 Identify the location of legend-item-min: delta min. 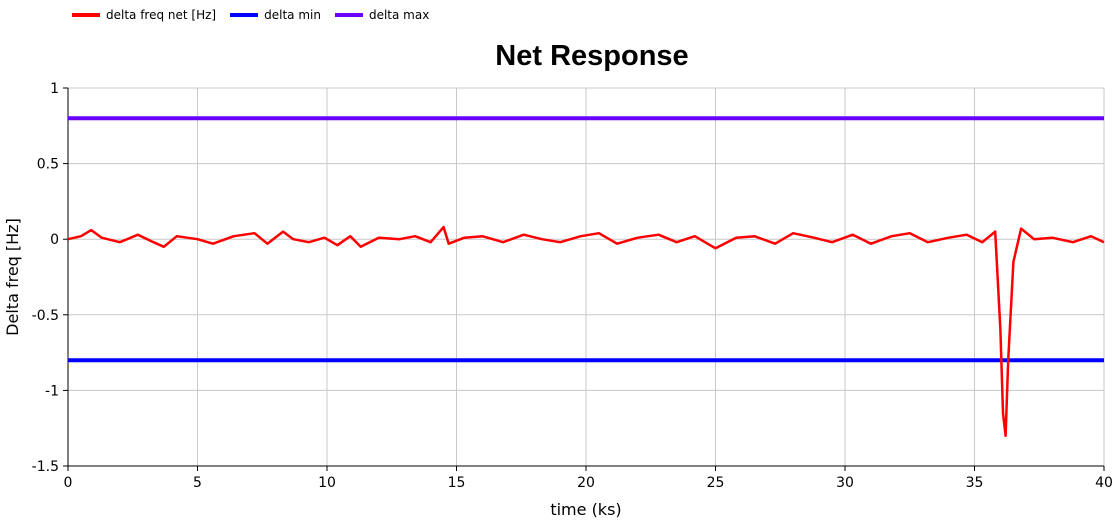
(275, 15).